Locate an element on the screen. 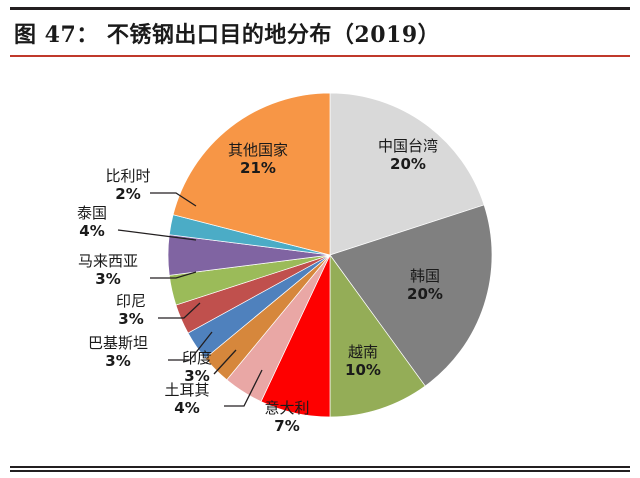  page-title: 图 47： 不锈钢出口目的地分布（2019） is located at coordinates (227, 35).